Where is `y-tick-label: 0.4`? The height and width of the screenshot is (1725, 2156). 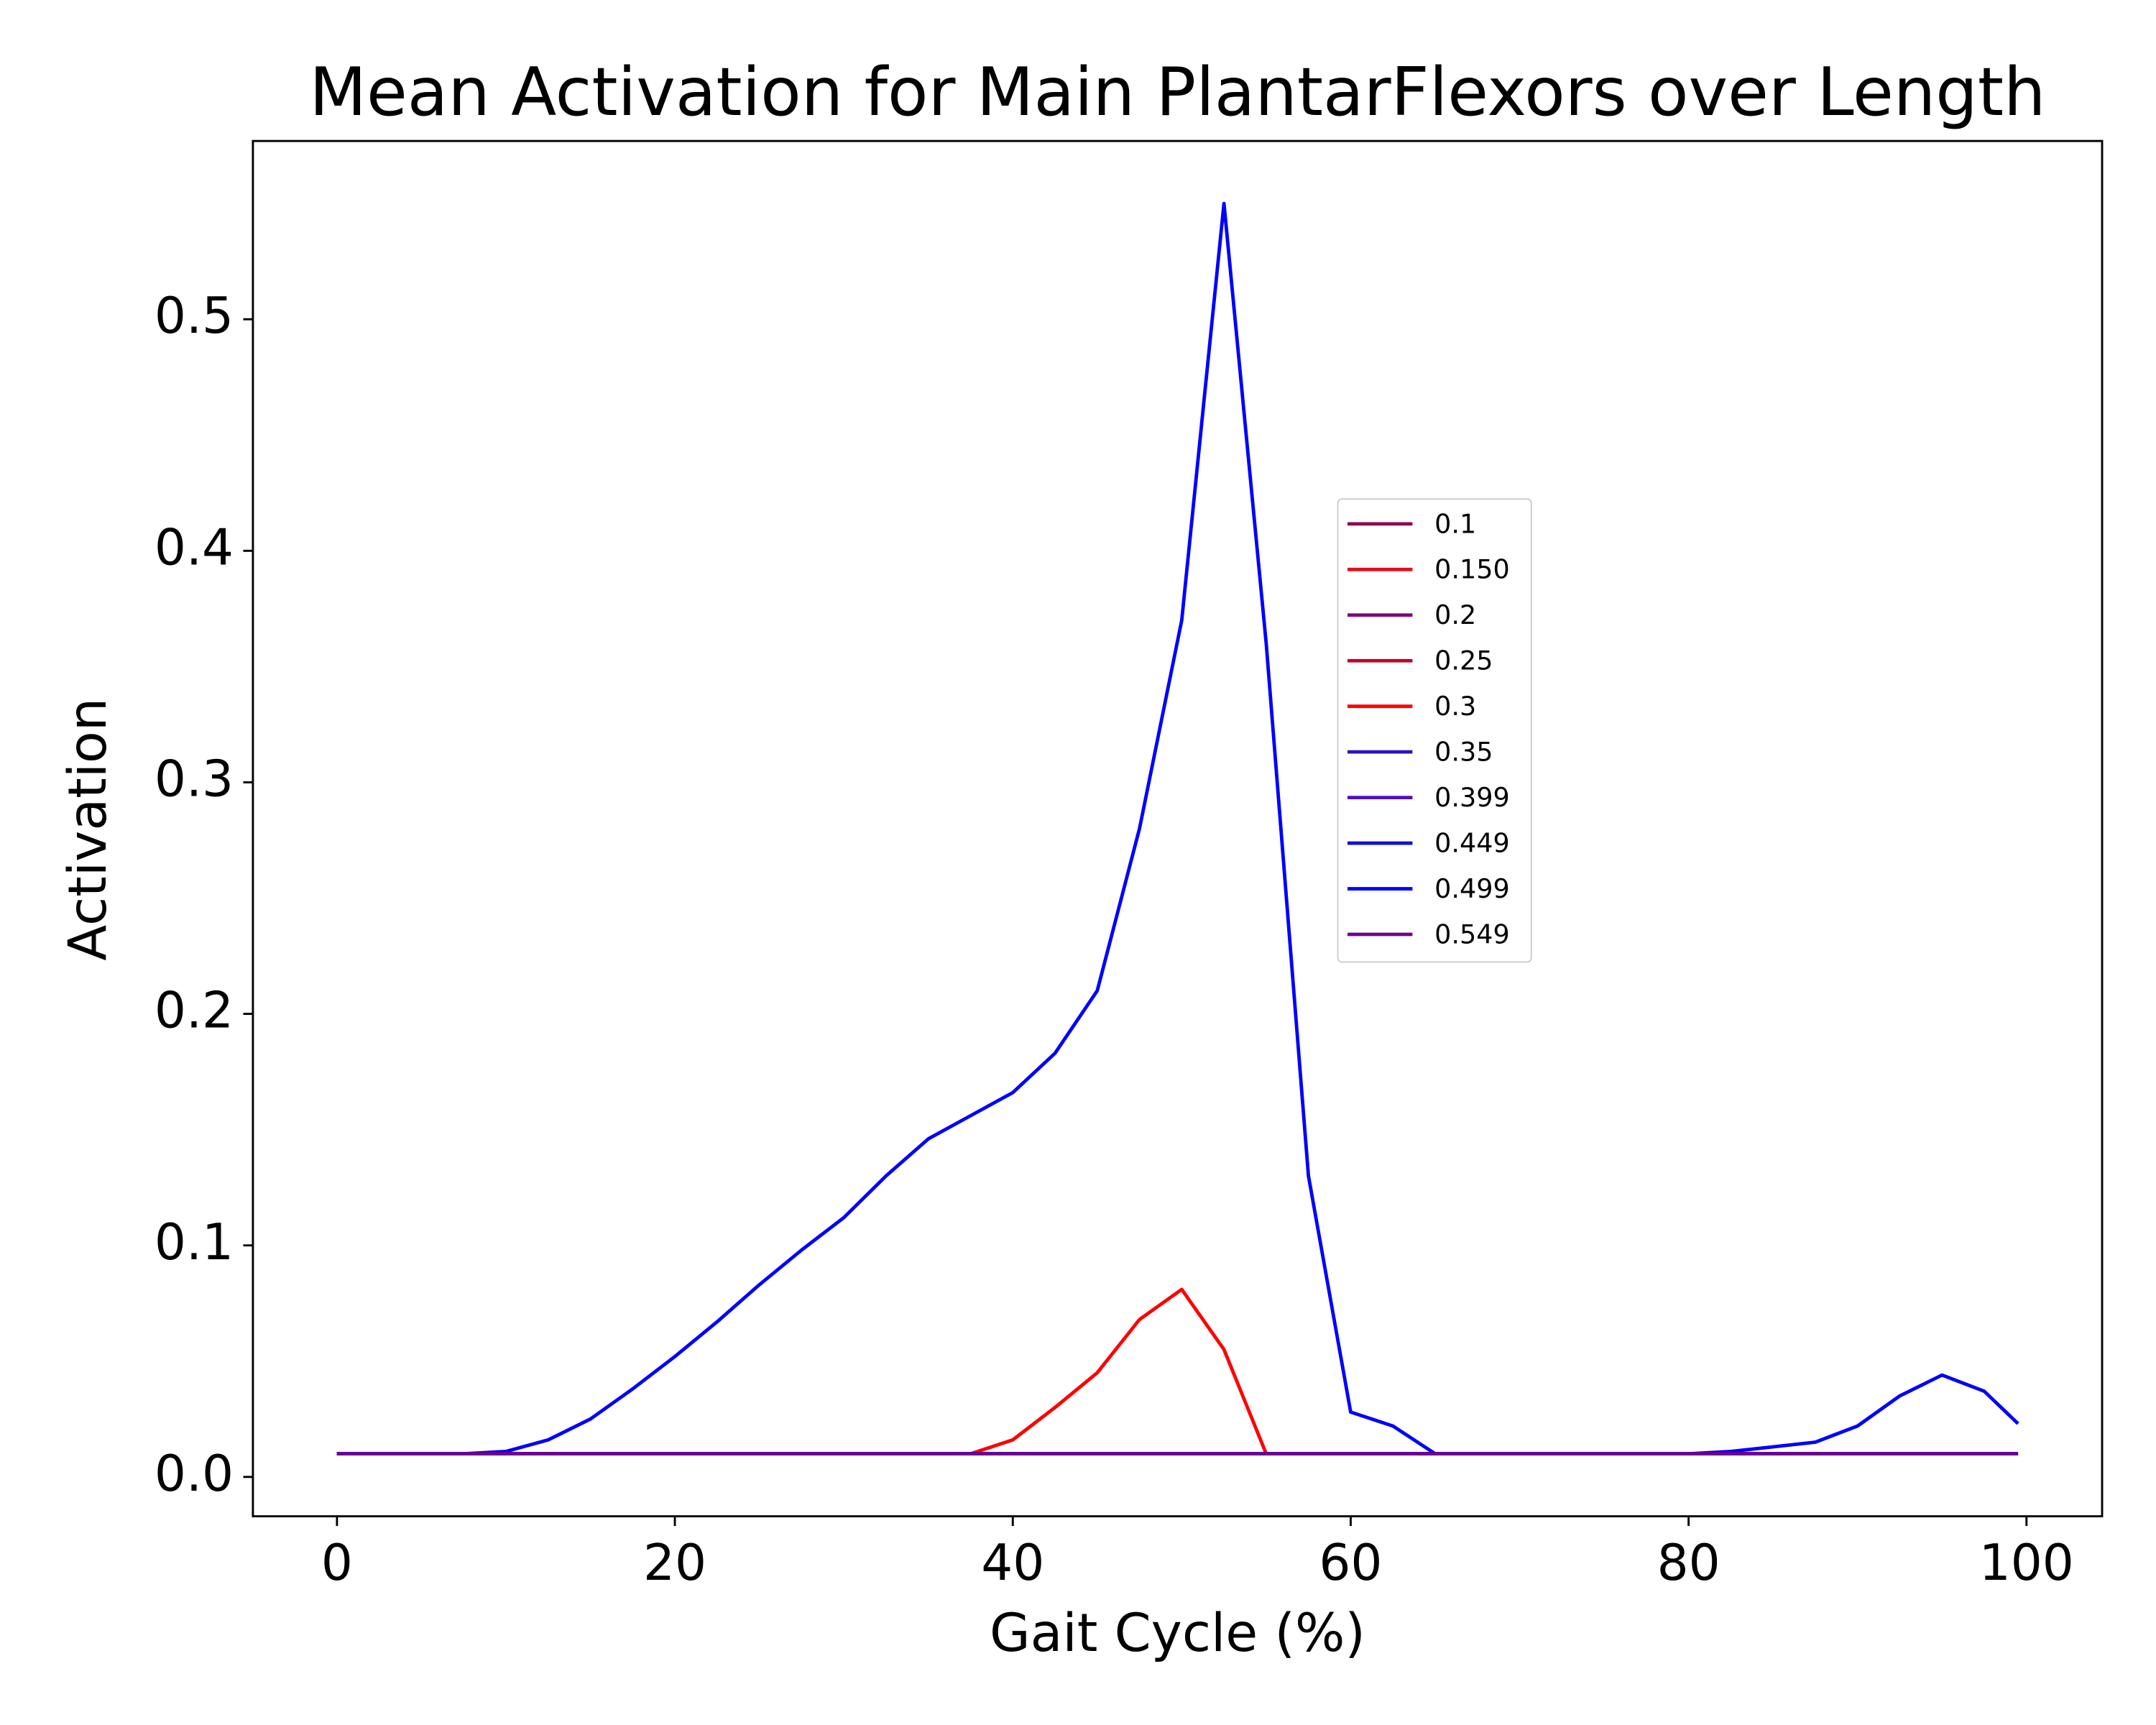 y-tick-label: 0.4 is located at coordinates (194, 547).